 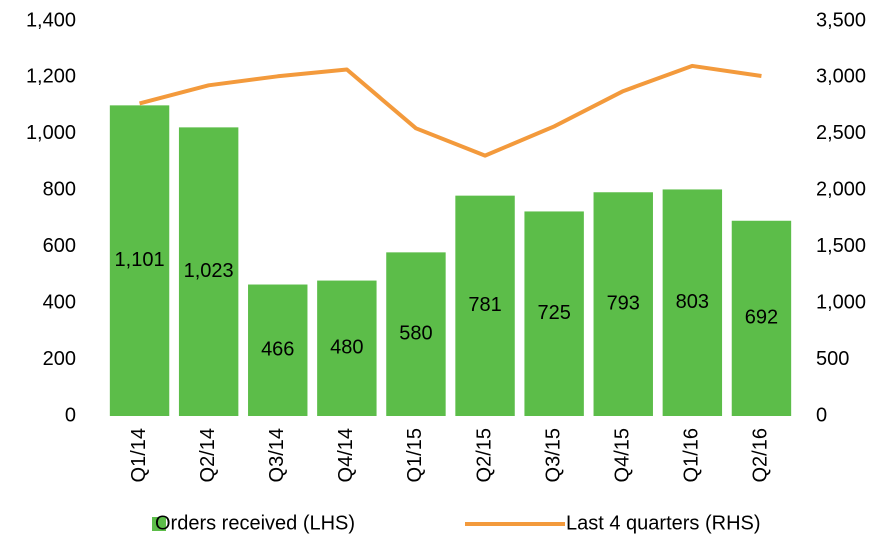 What do you see at coordinates (623, 455) in the screenshot?
I see `x-tick-label: Q4/15` at bounding box center [623, 455].